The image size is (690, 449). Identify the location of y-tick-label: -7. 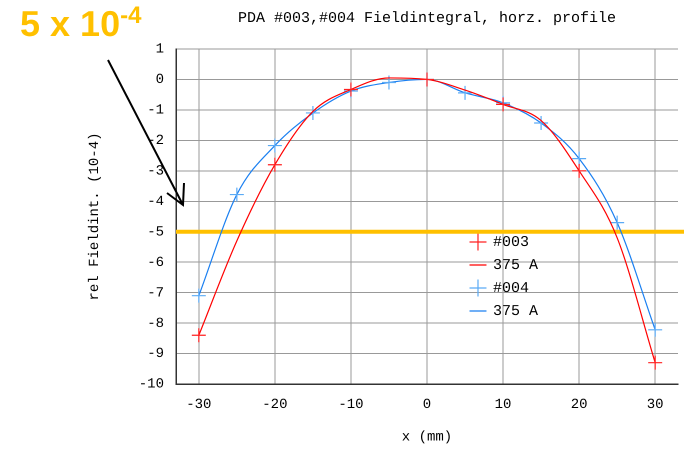
(155, 293).